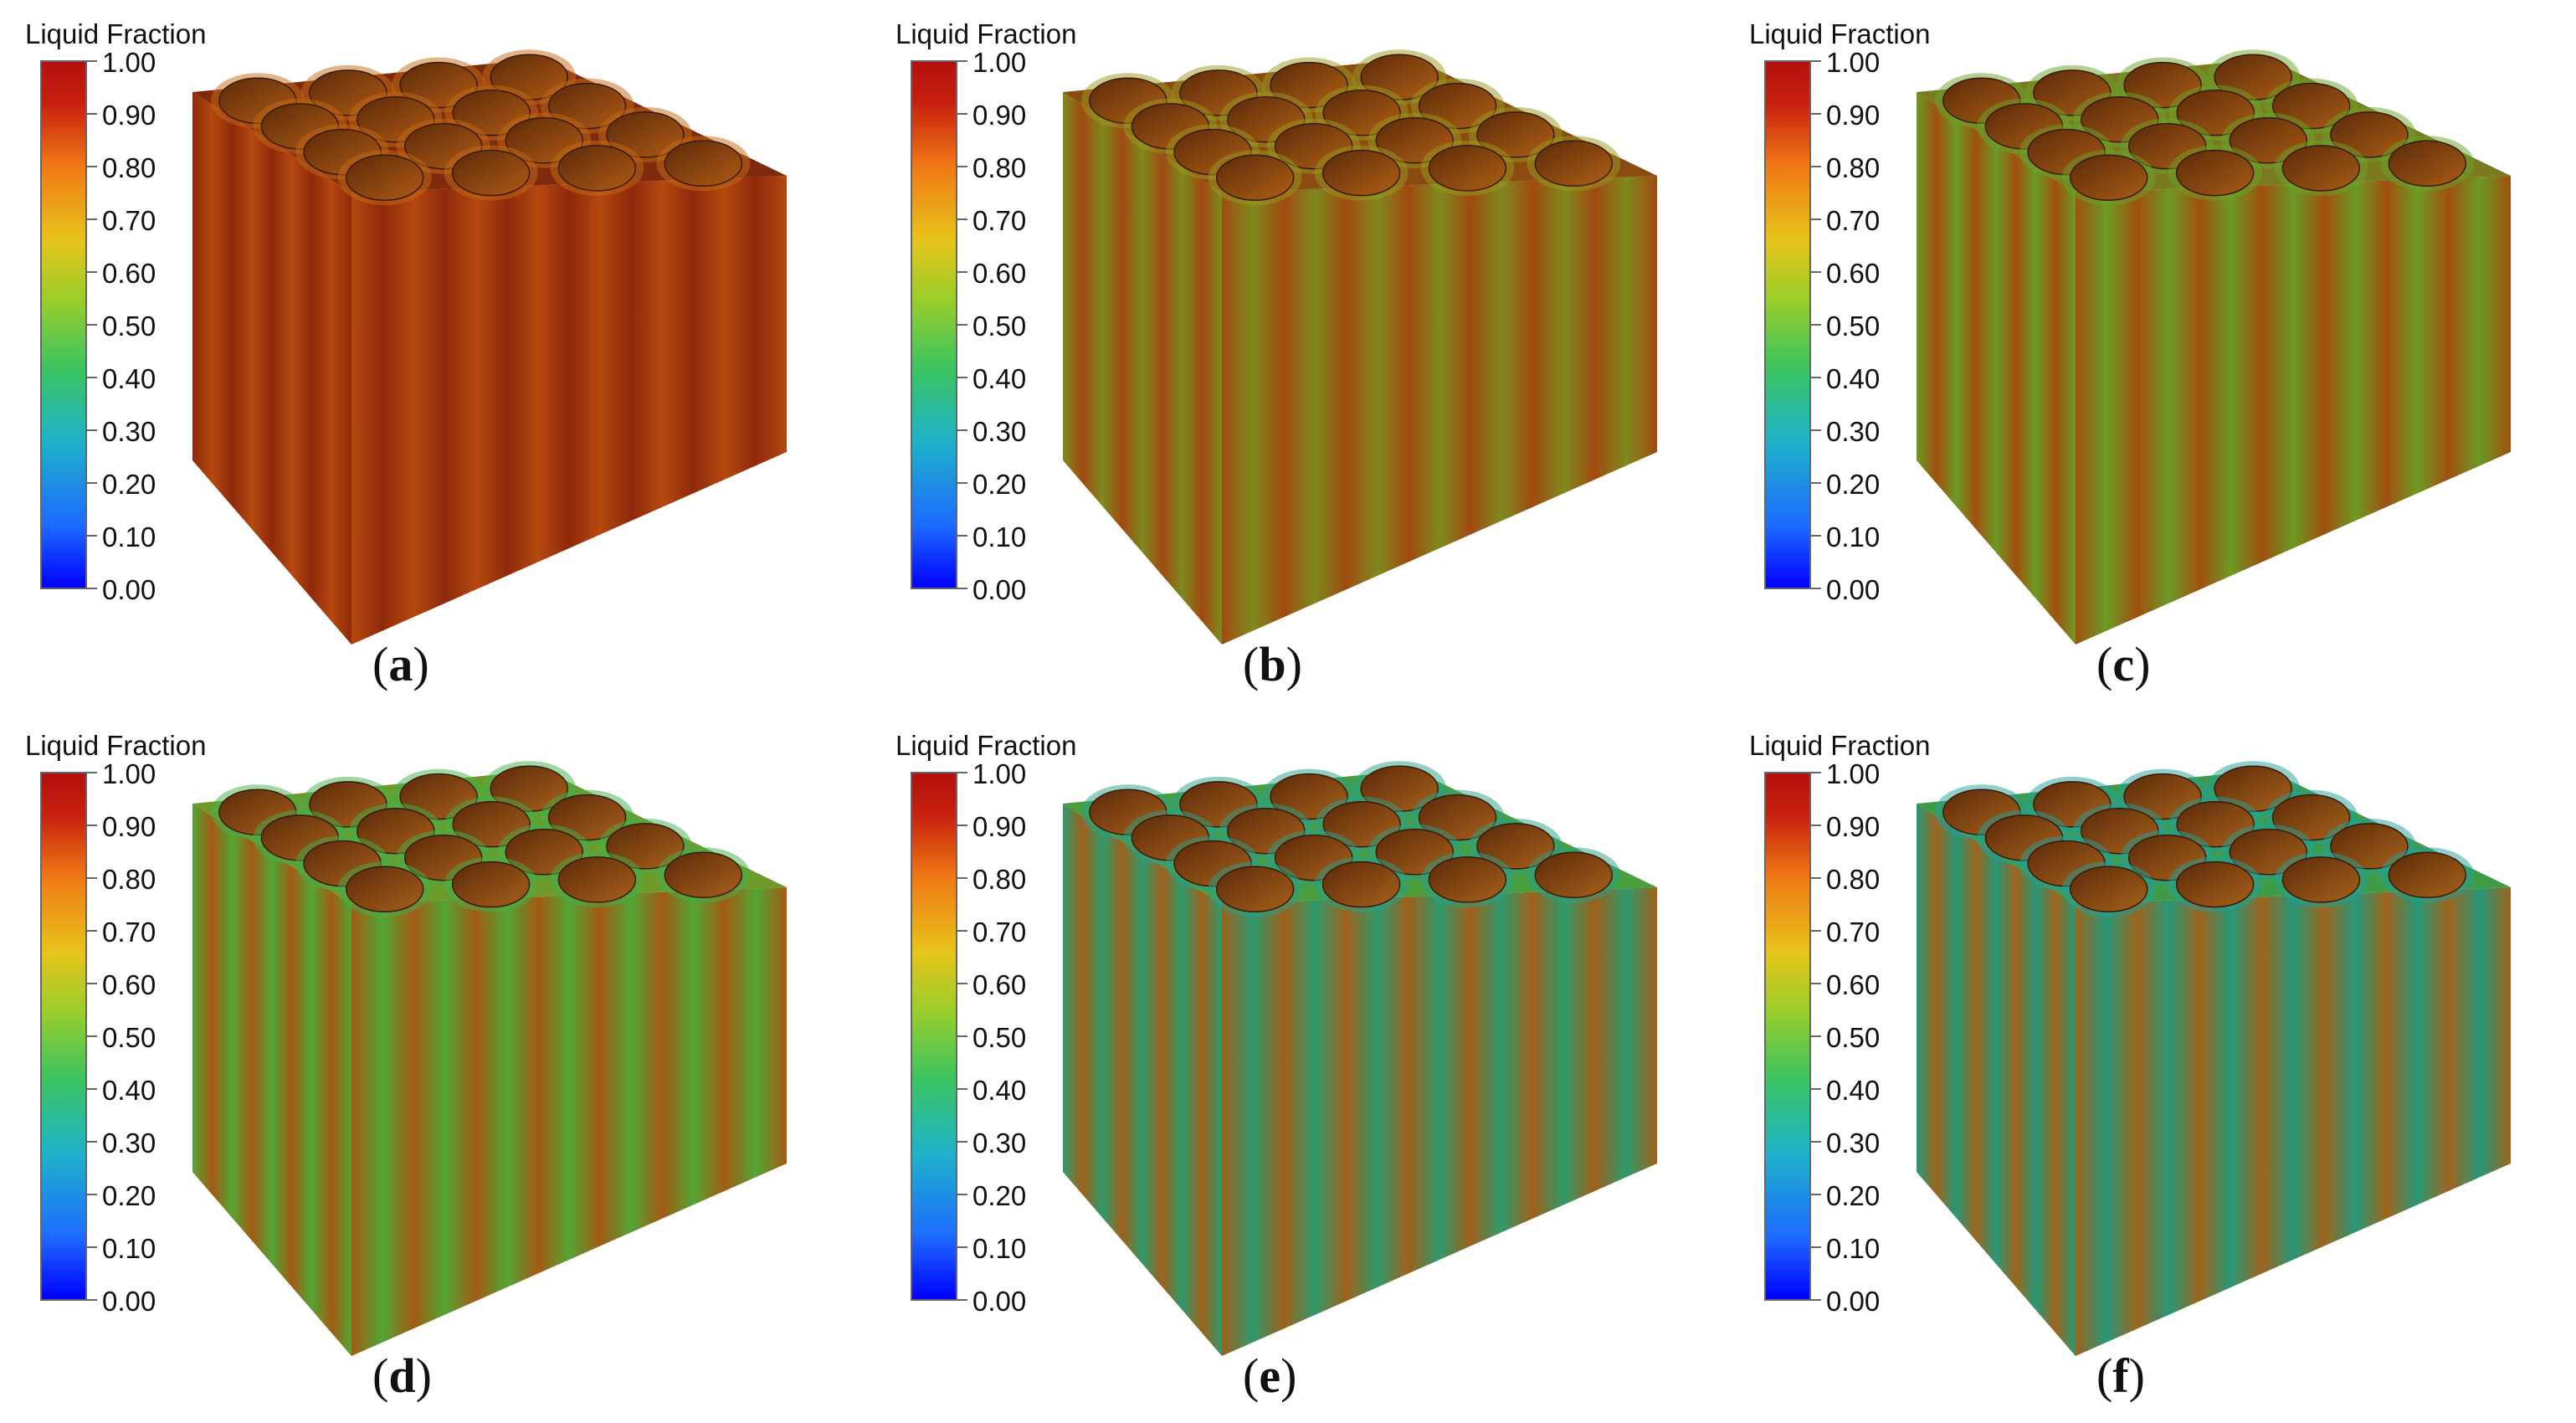 The width and height of the screenshot is (2576, 1423). What do you see at coordinates (402, 1376) in the screenshot?
I see `panel-label-letter: d` at bounding box center [402, 1376].